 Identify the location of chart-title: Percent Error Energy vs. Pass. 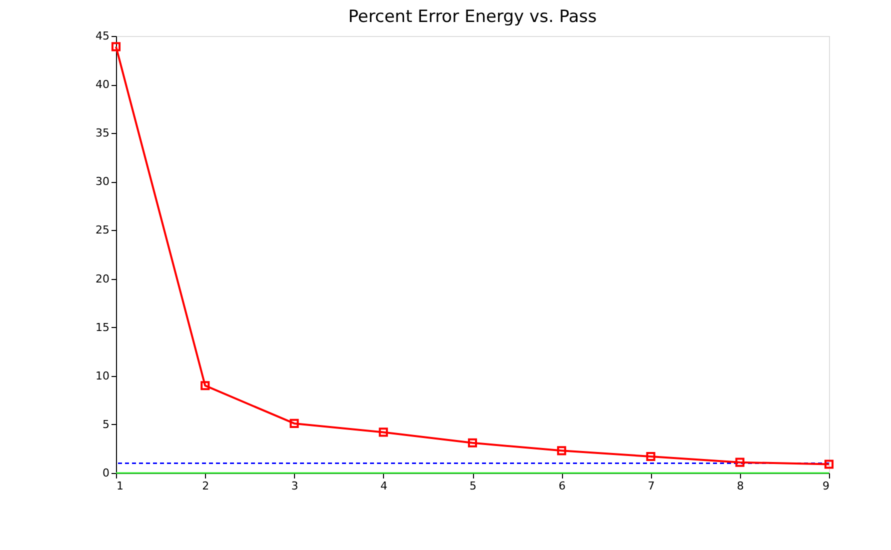
(472, 17).